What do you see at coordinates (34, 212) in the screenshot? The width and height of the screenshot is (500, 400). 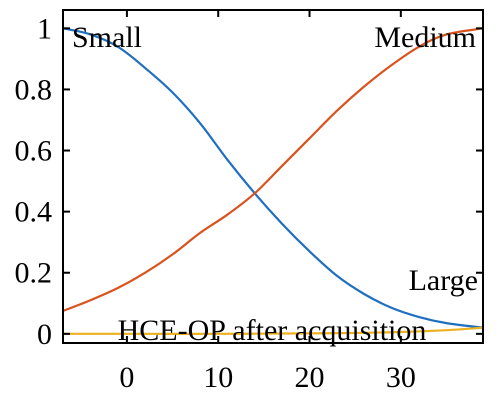 I see `y-tick-label: 0.4` at bounding box center [34, 212].